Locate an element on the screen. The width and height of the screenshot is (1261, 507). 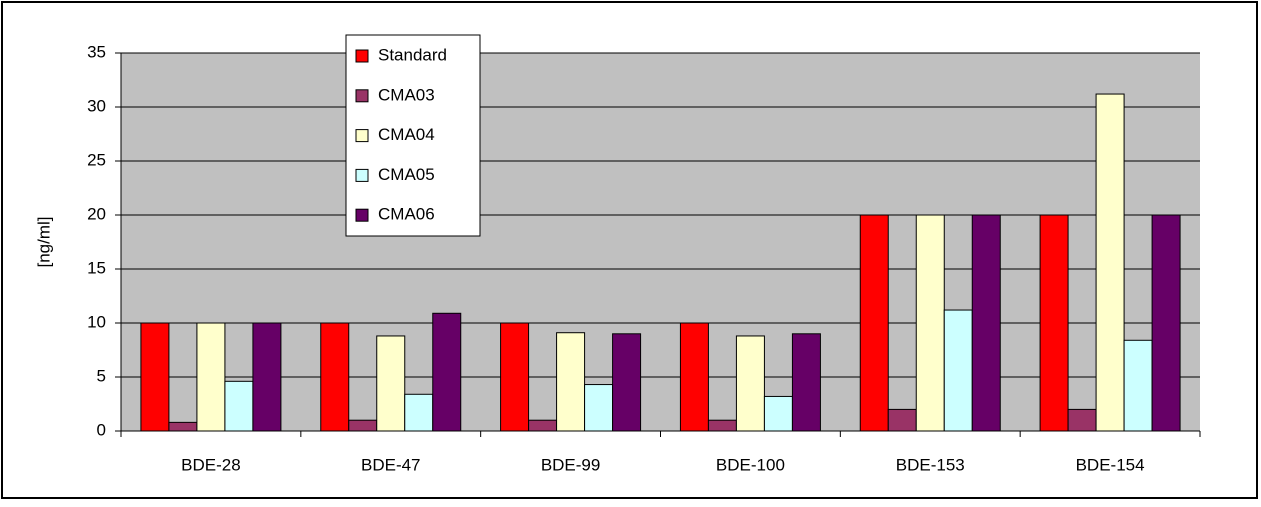
legend-label: CMA05 is located at coordinates (406, 174).